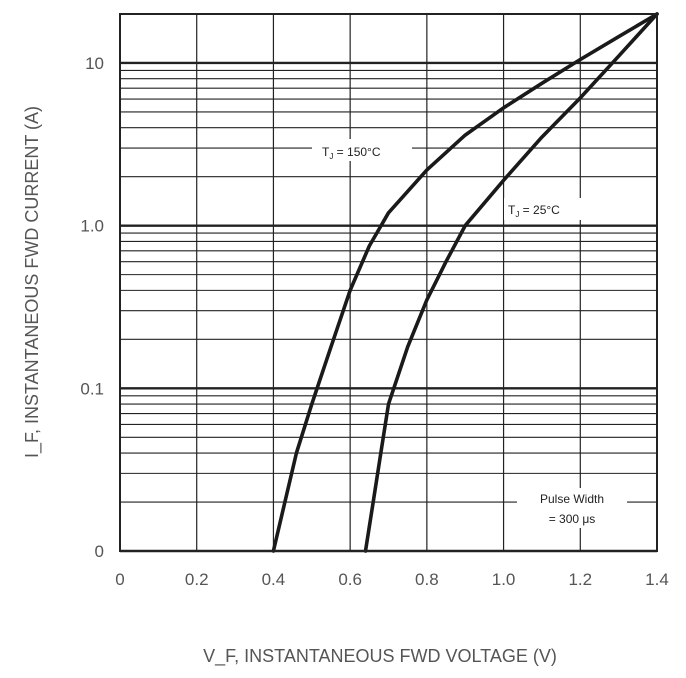 Image resolution: width=686 pixels, height=678 pixels. Describe the element at coordinates (380, 656) in the screenshot. I see `x-axis-title: V_F, INSTANTANEOUS FWD VOLTAGE (V)` at that location.